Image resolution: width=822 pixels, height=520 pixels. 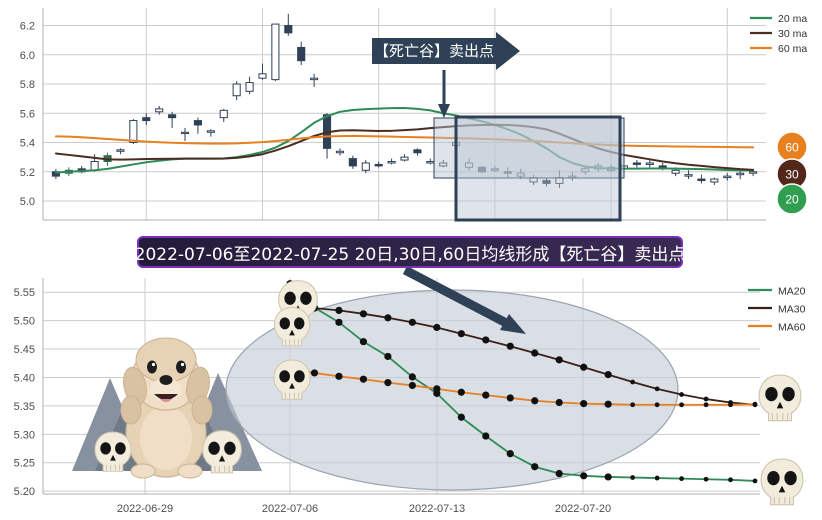 I want to click on skull-icon-ma20-end, so click(x=782, y=482).